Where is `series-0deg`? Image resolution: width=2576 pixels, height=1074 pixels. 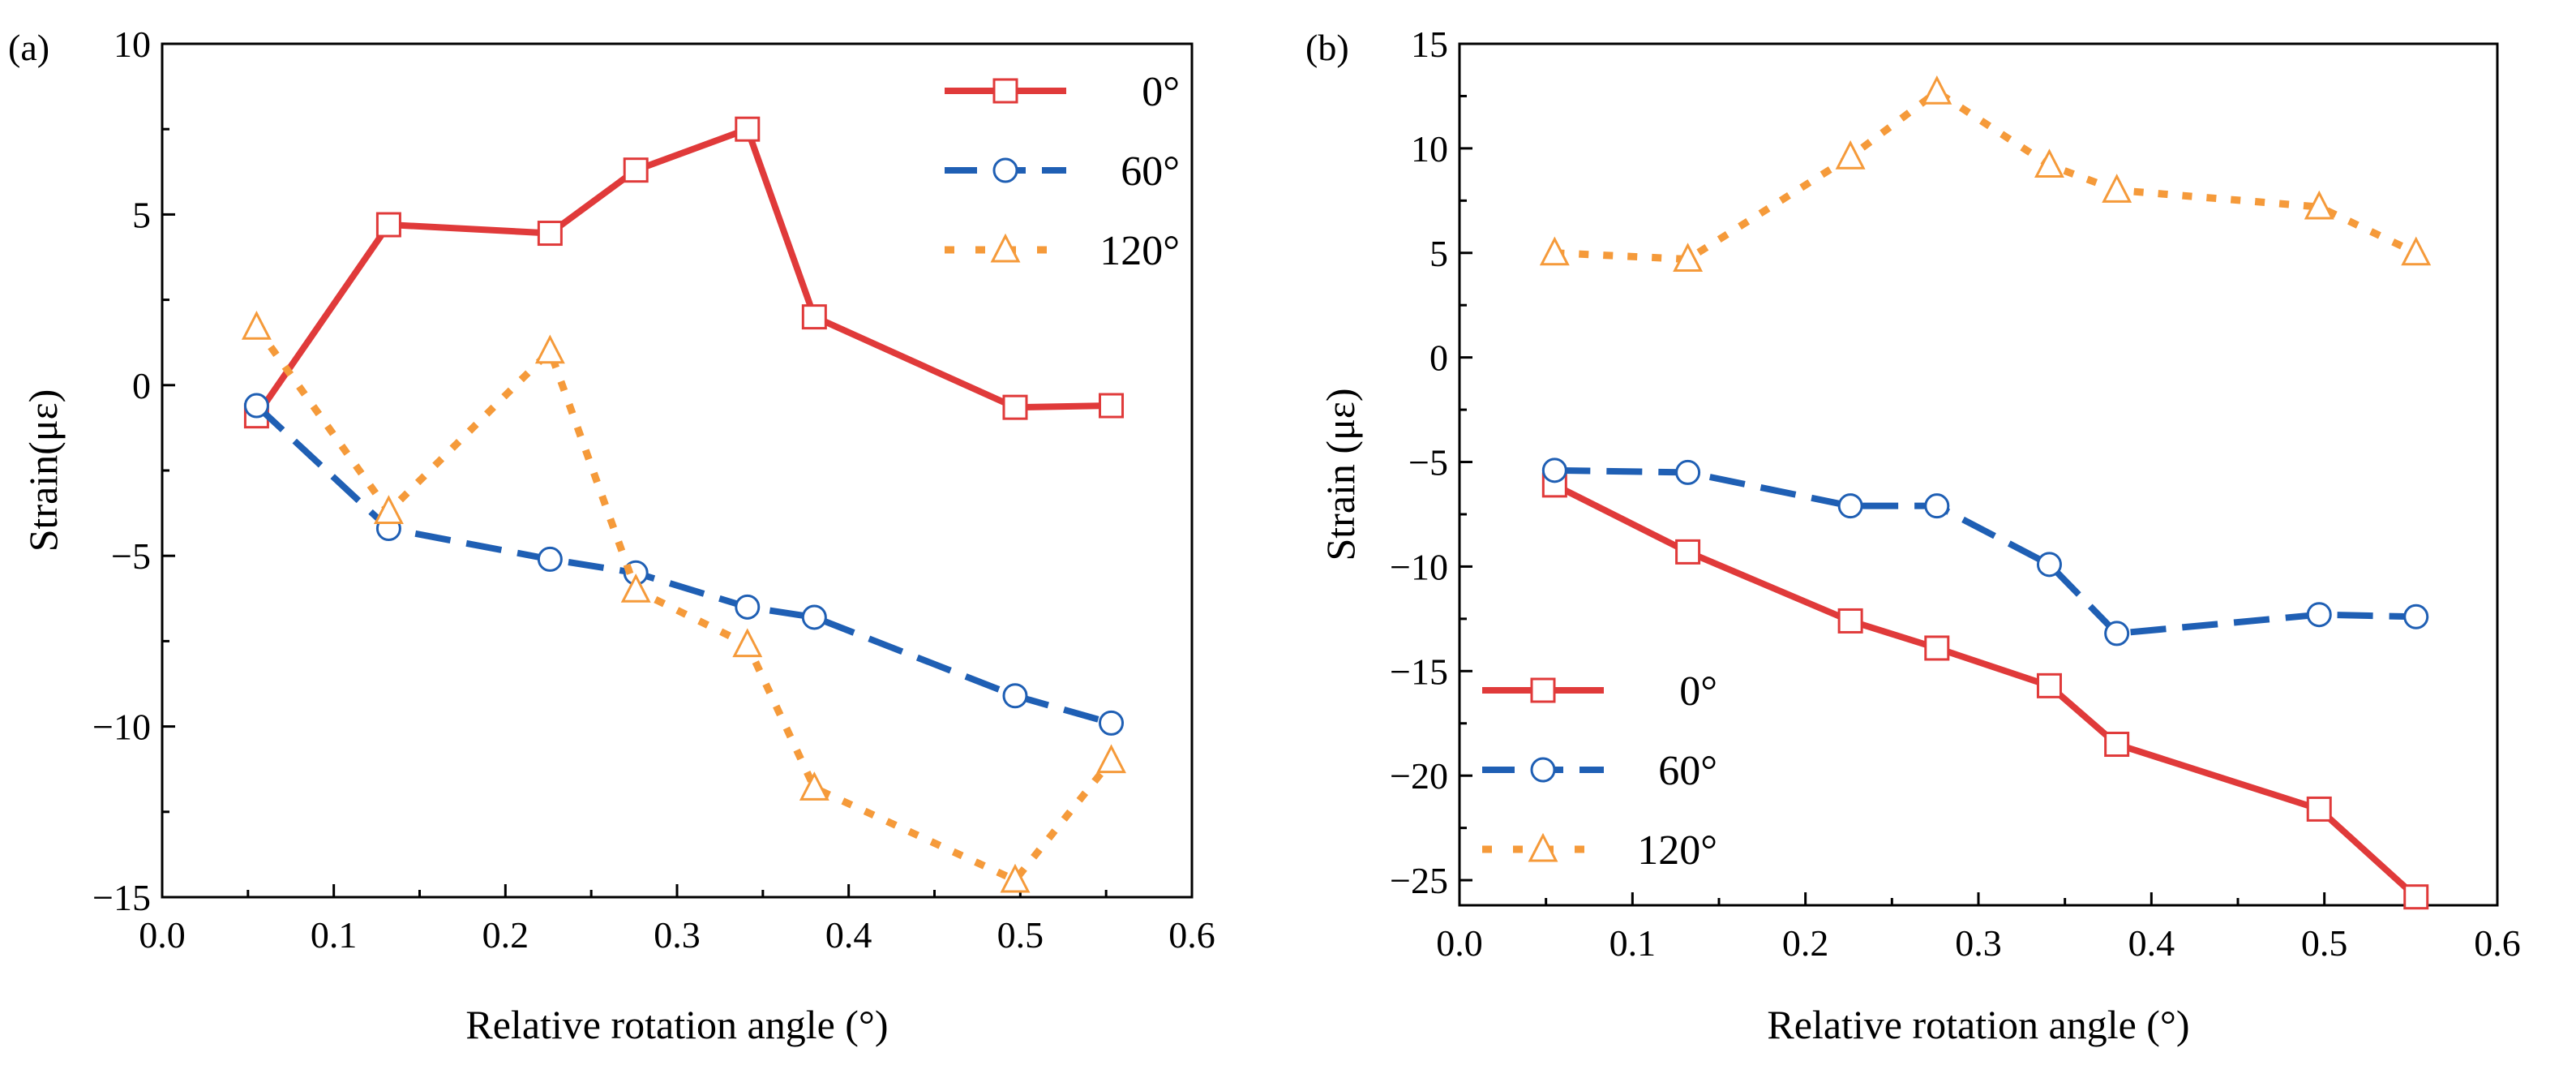 series-0deg is located at coordinates (684, 272).